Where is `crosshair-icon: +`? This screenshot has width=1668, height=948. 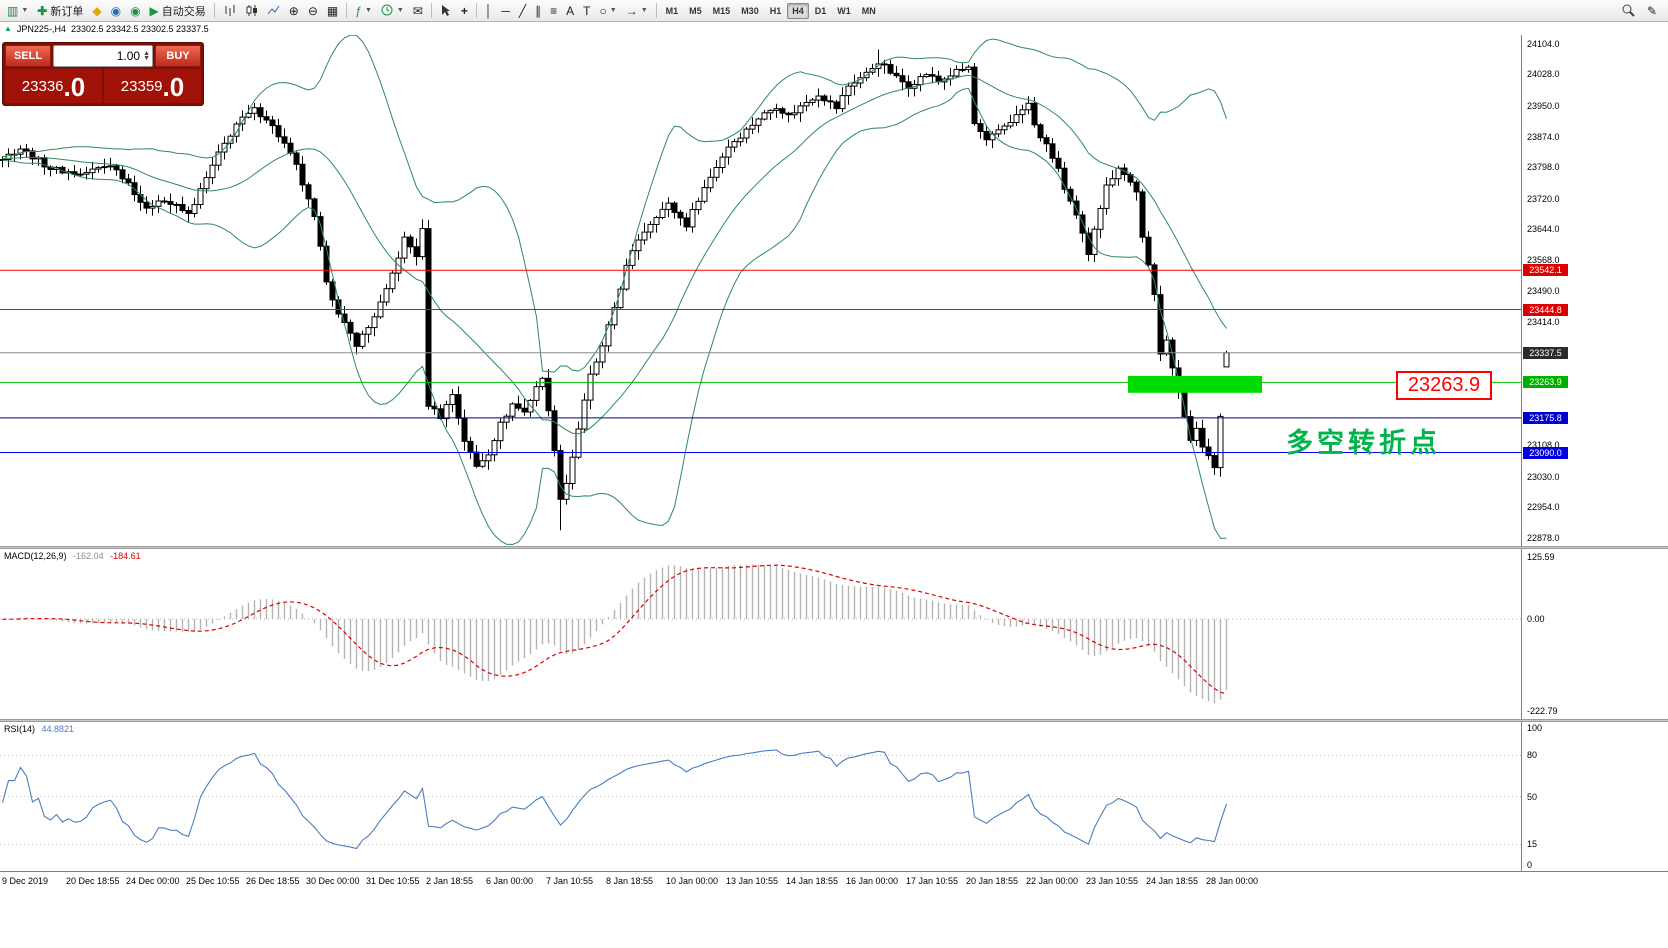 crosshair-icon: + is located at coordinates (464, 10).